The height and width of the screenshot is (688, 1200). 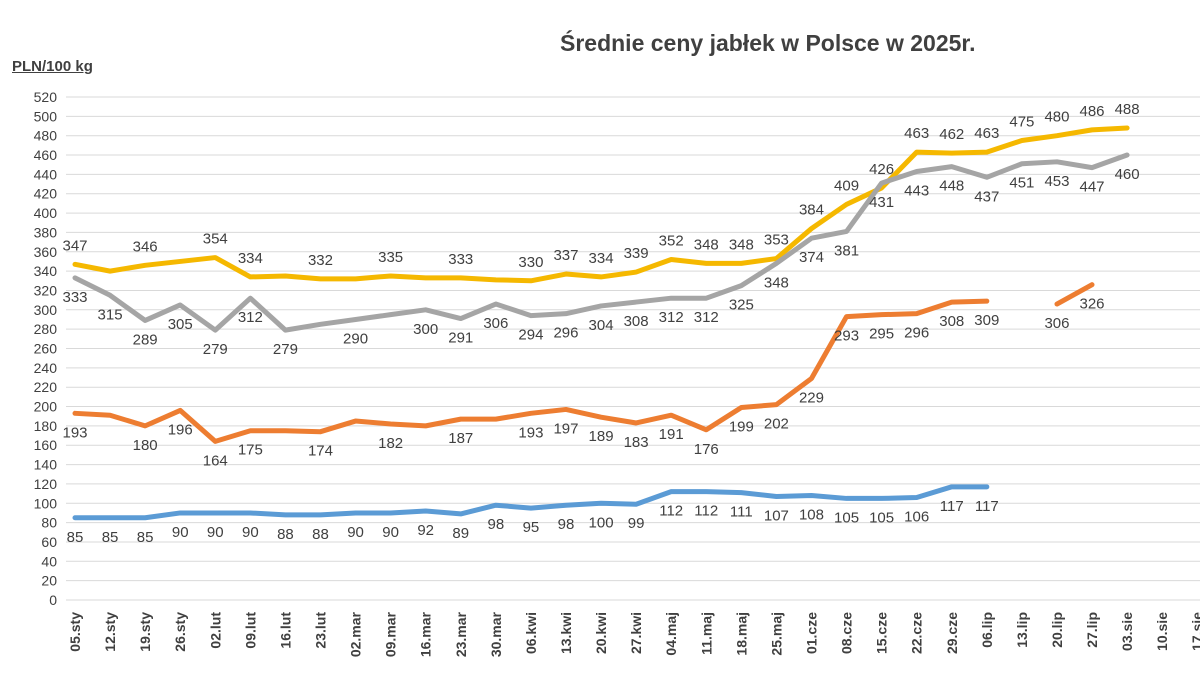 What do you see at coordinates (776, 424) in the screenshot?
I see `data-label: 202` at bounding box center [776, 424].